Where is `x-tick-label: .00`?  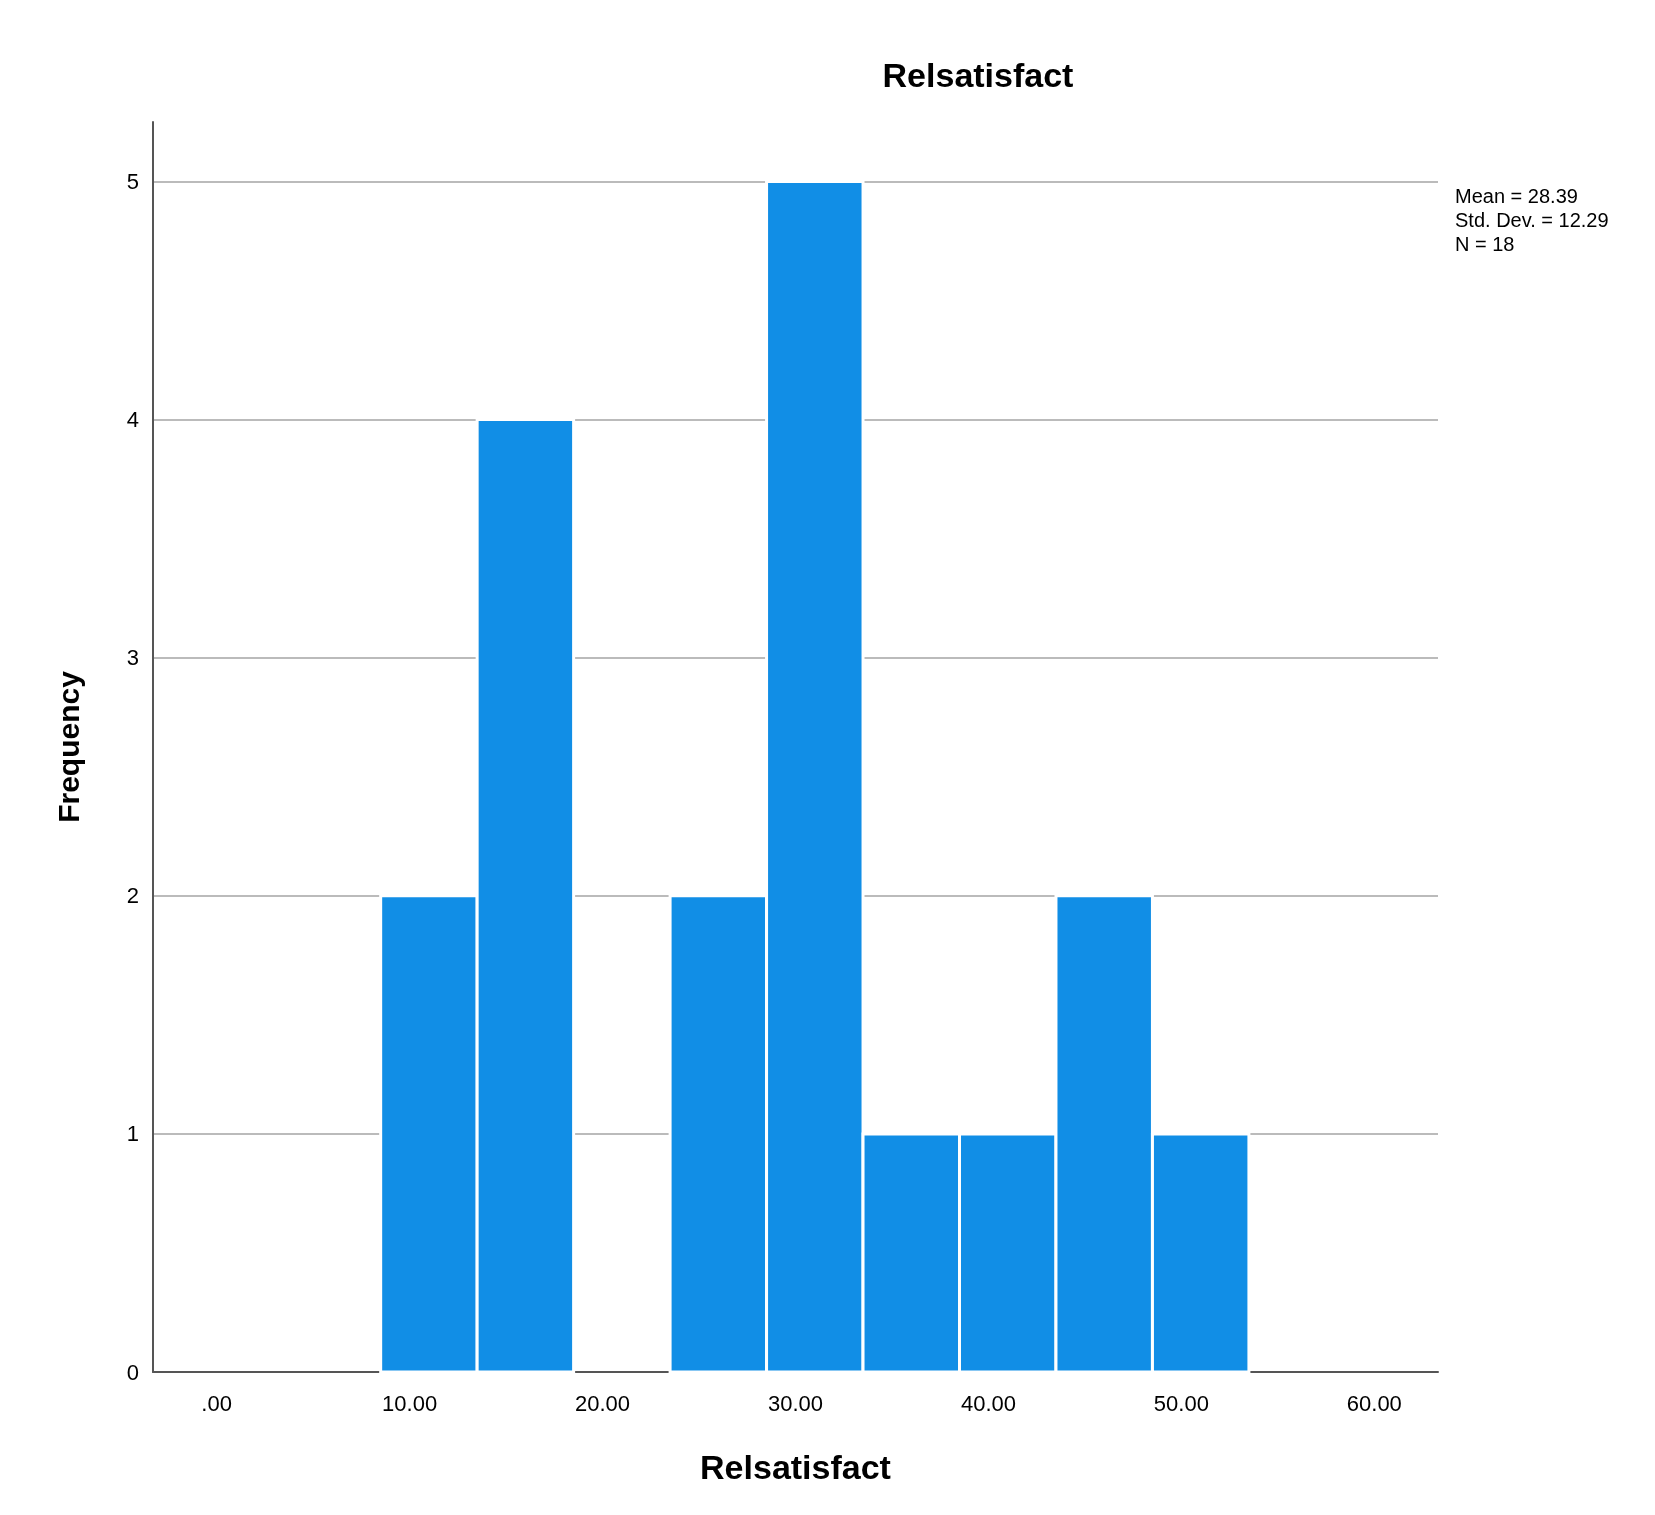
x-tick-label: .00 is located at coordinates (216, 1403).